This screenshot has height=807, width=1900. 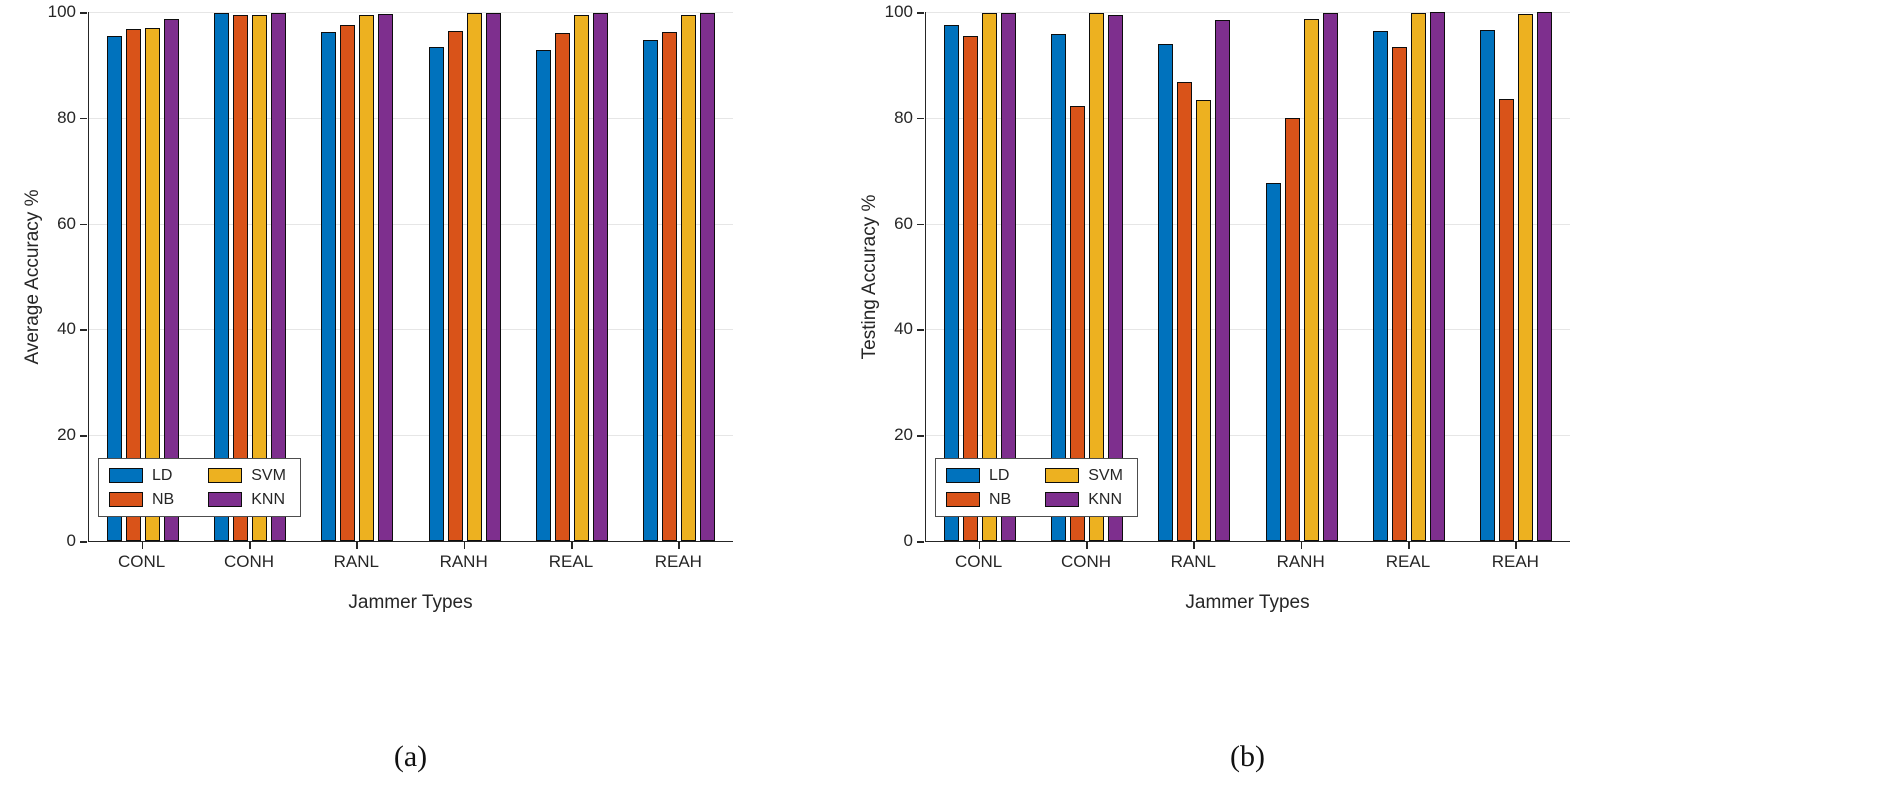 What do you see at coordinates (463, 561) in the screenshot?
I see `xtick-label: RANH` at bounding box center [463, 561].